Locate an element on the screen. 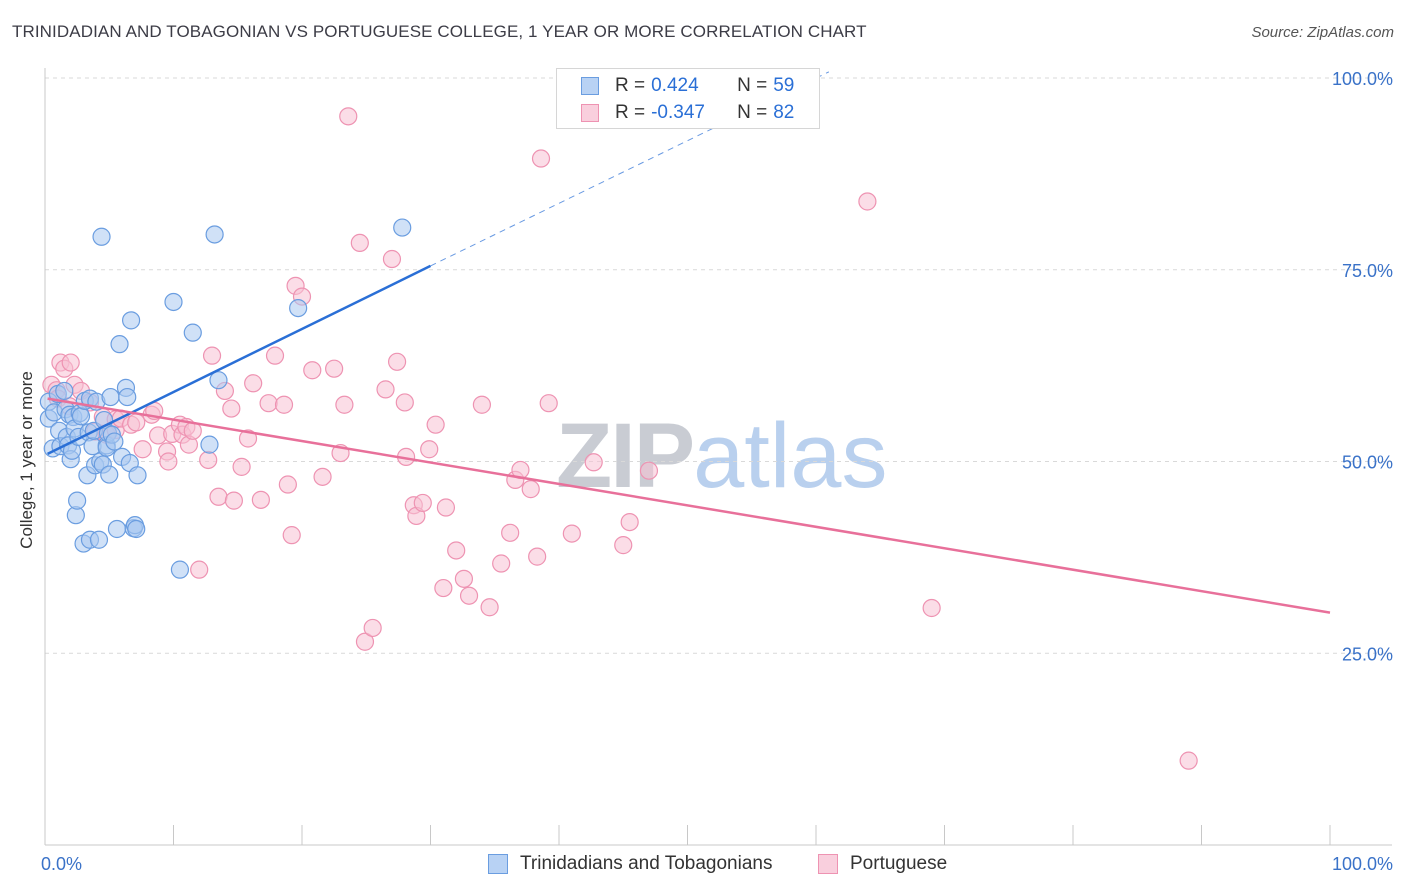  bottom-legend-swatch-blue is located at coordinates (498, 864).